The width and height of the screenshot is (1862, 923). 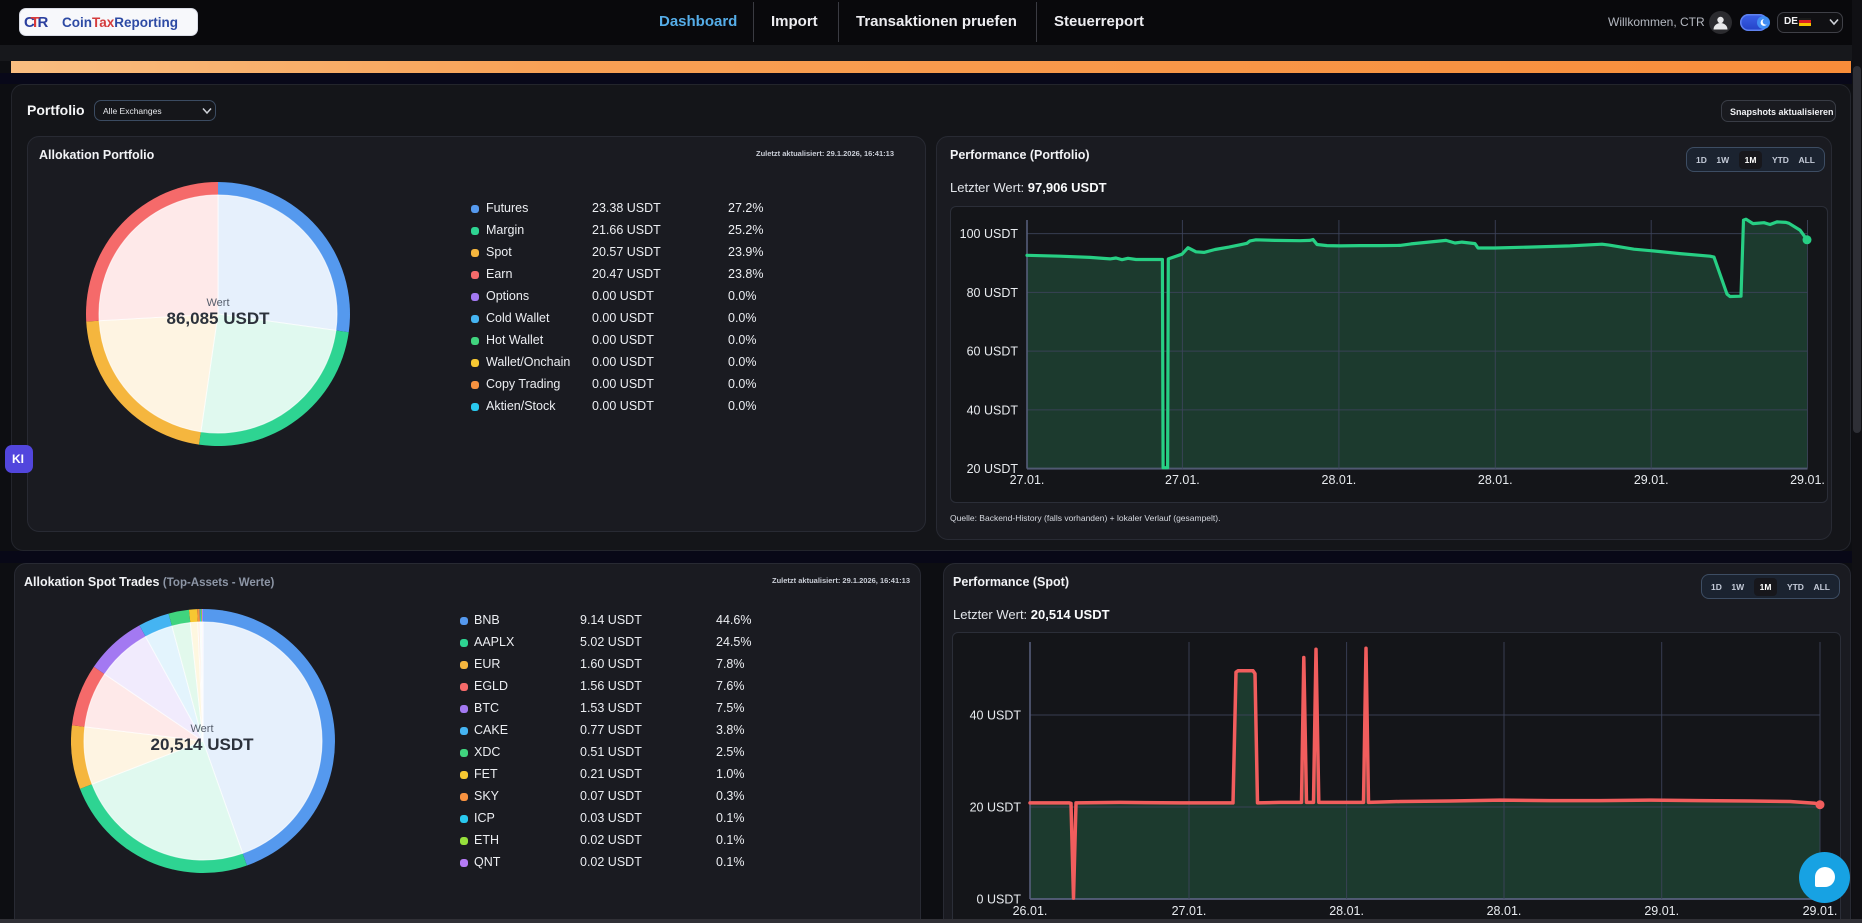 I want to click on svg-text: 100 USDT, so click(x=989, y=234).